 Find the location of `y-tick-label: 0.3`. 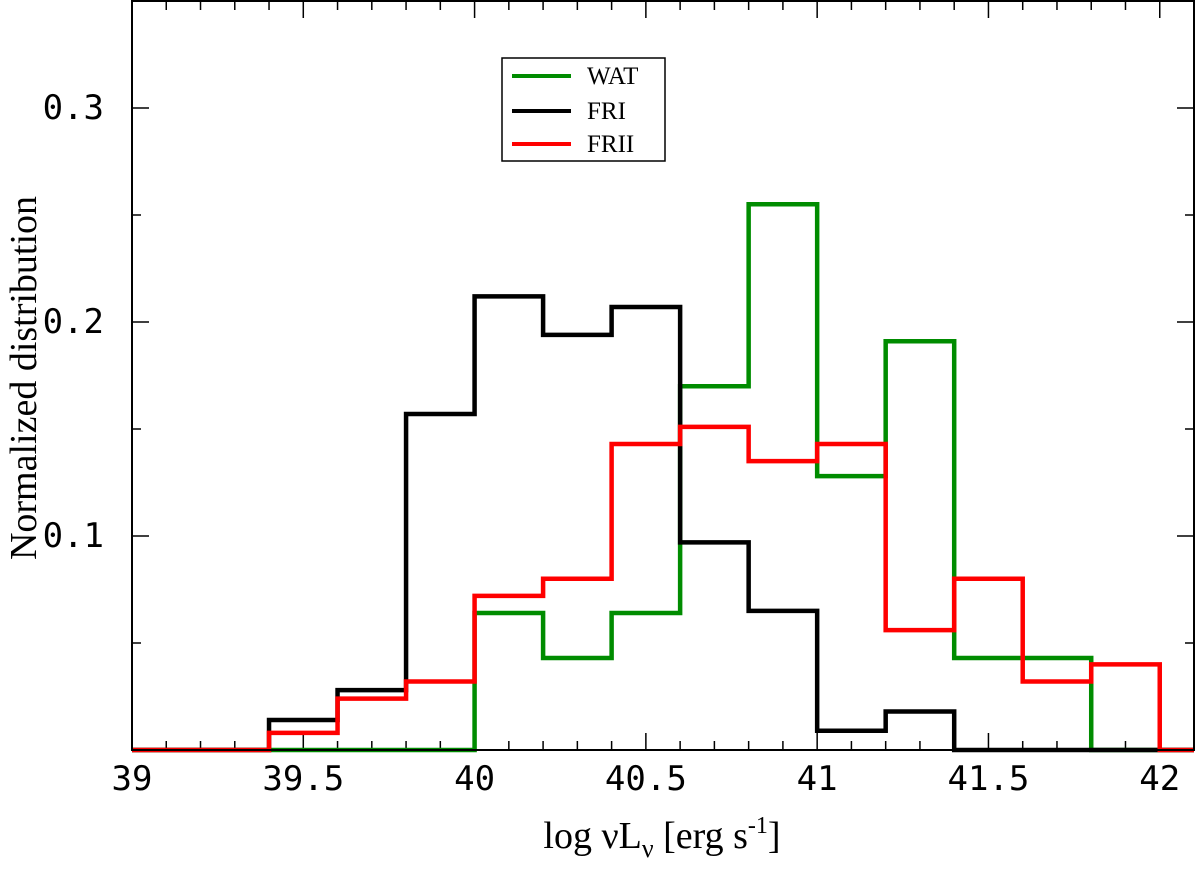

y-tick-label: 0.3 is located at coordinates (73, 108).